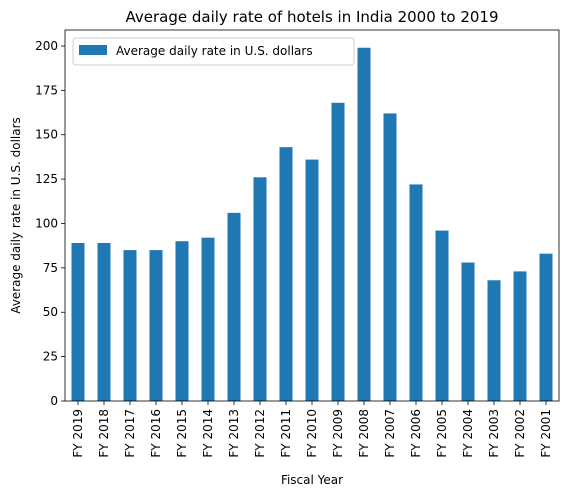  What do you see at coordinates (130, 433) in the screenshot?
I see `x-tick-label: FY 2017` at bounding box center [130, 433].